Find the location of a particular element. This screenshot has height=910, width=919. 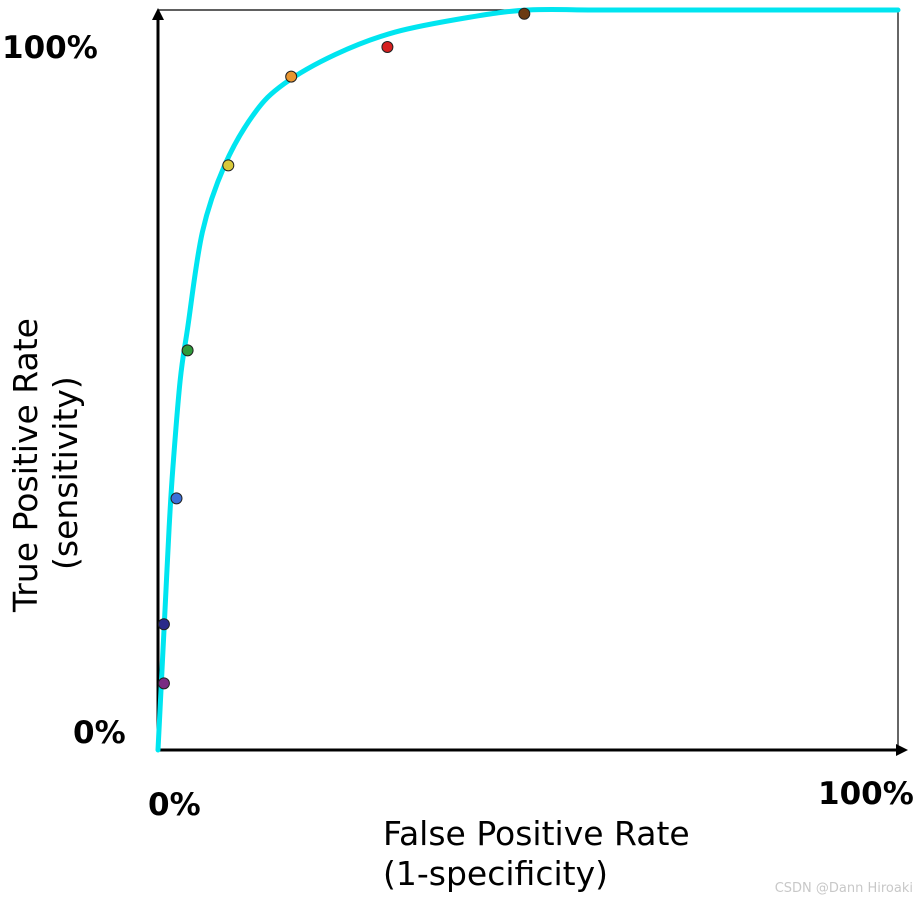

x-axis-title-line-1: False Positive Rate is located at coordinates (536, 833).